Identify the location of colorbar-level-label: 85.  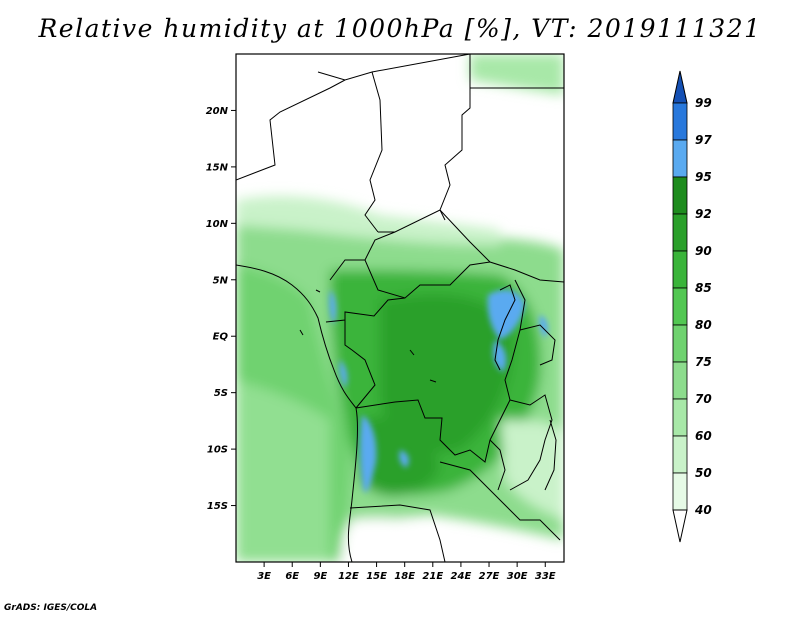
(703, 288).